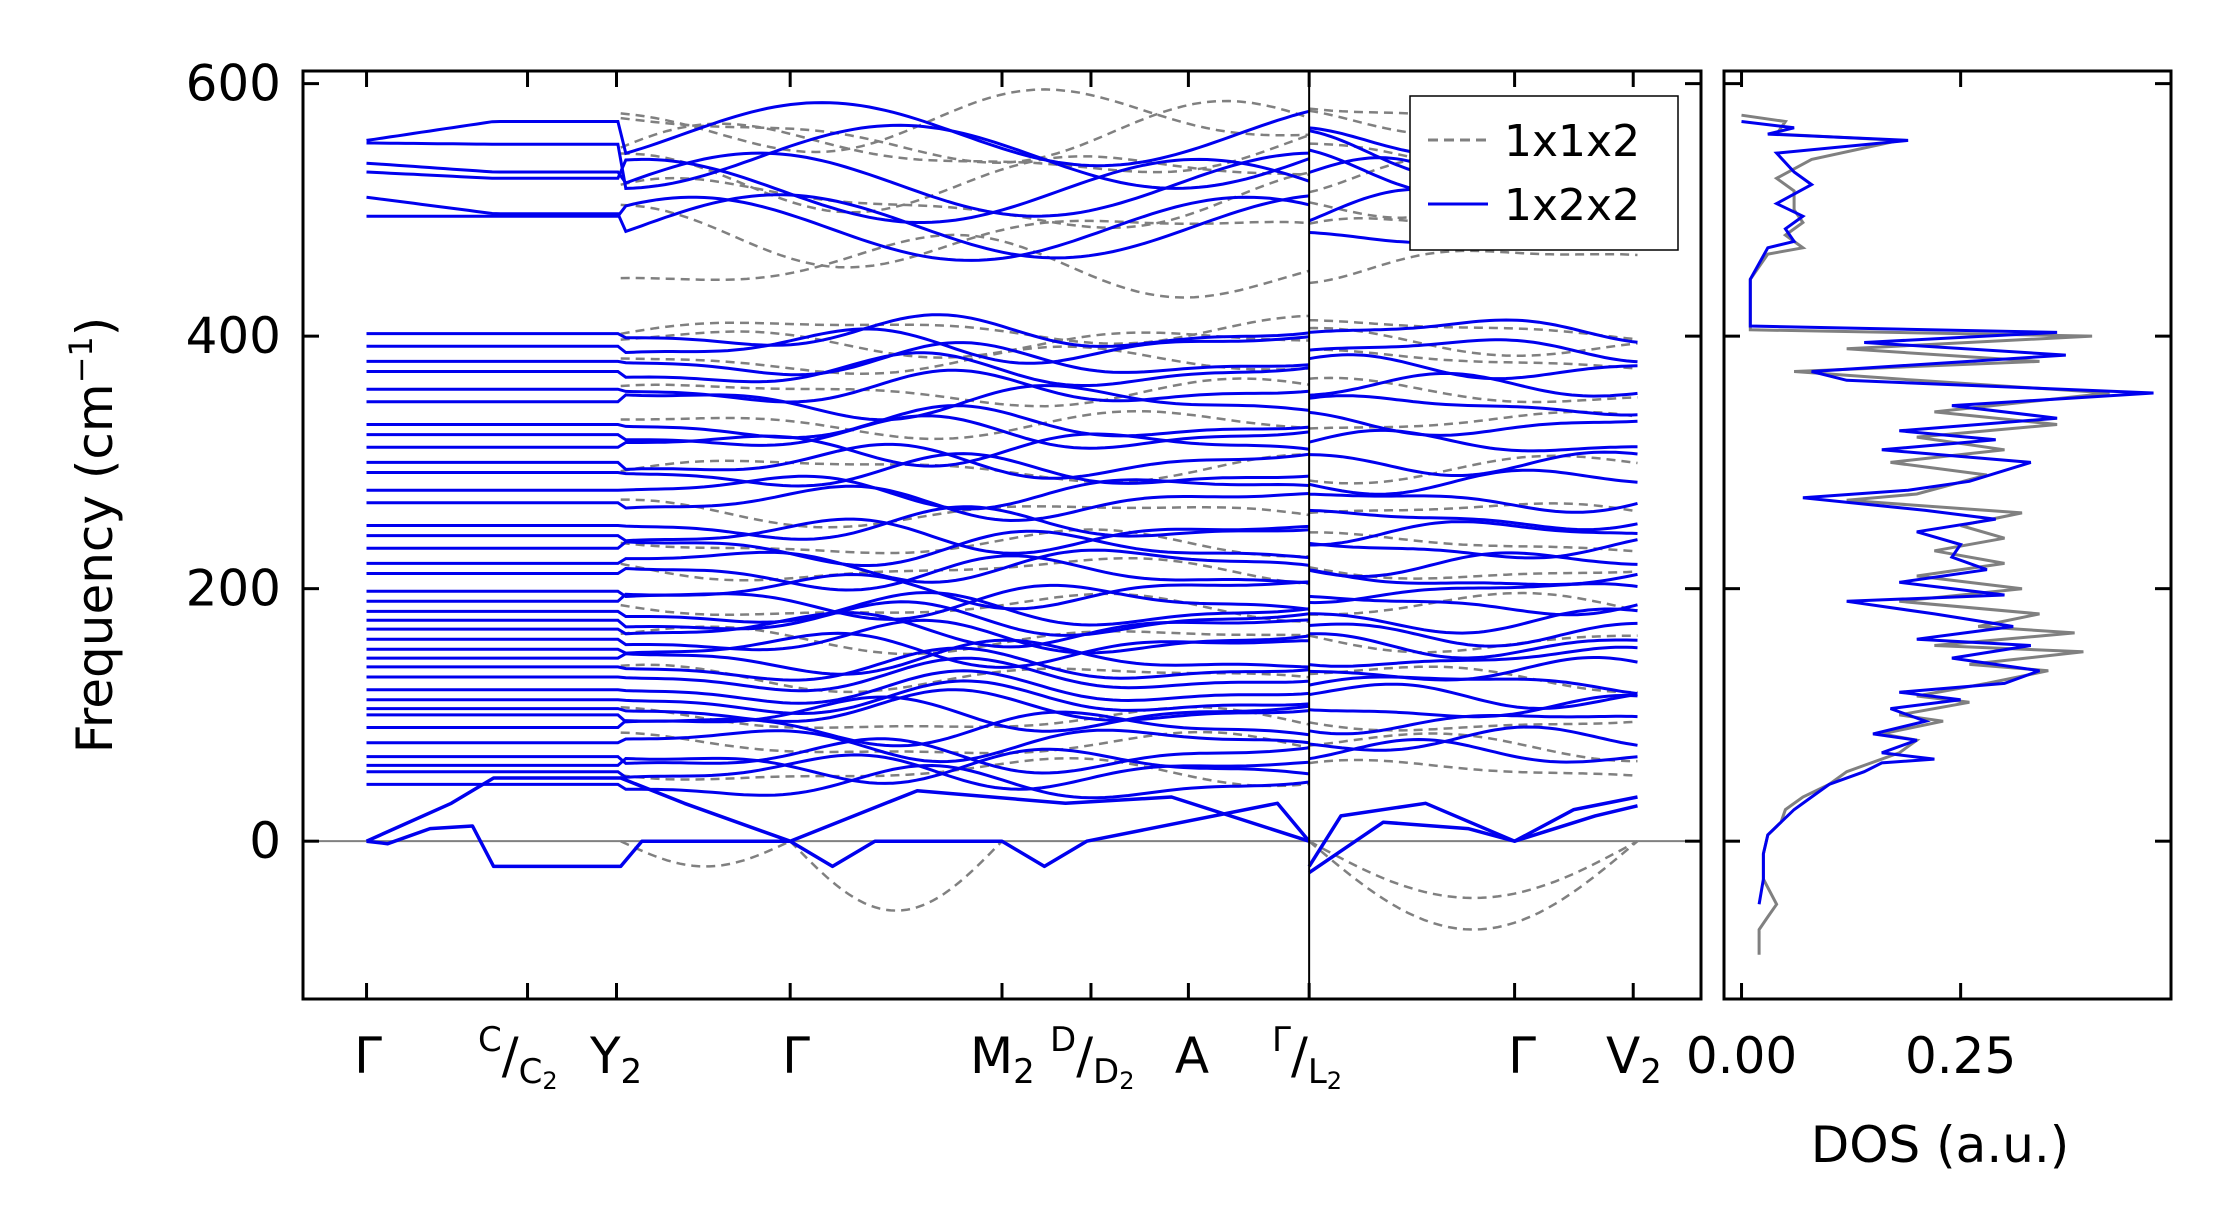  What do you see at coordinates (265, 841) in the screenshot?
I see `y-tick-label-0: 0` at bounding box center [265, 841].